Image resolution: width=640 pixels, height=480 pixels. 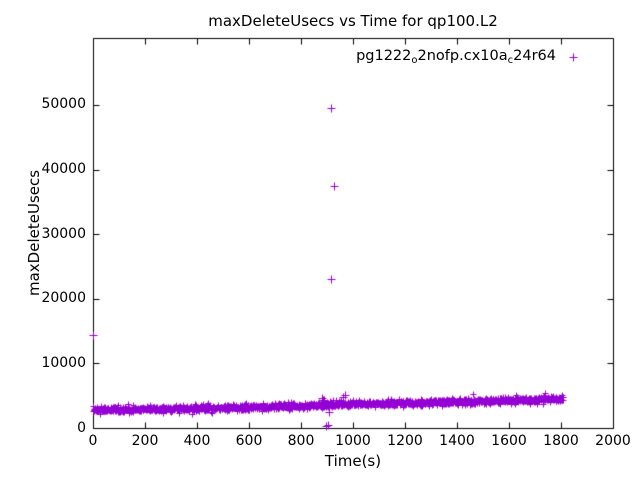 What do you see at coordinates (301, 441) in the screenshot?
I see `x-tick-label: 800` at bounding box center [301, 441].